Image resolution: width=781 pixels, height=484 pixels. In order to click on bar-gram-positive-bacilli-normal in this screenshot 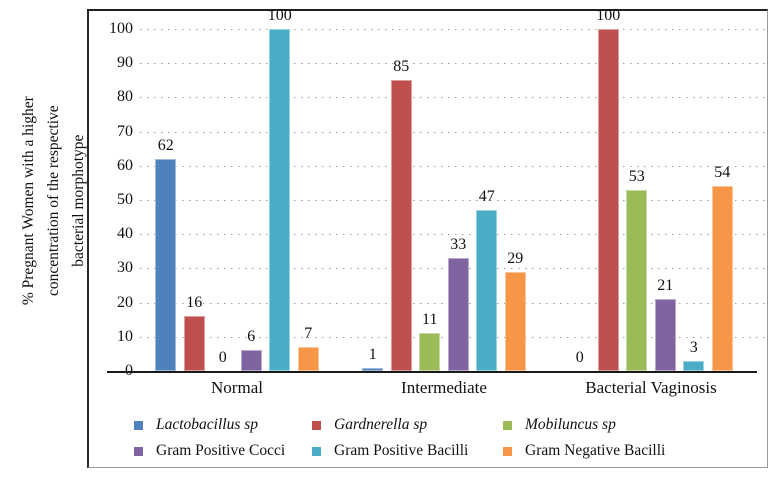, I will do `click(280, 200)`.